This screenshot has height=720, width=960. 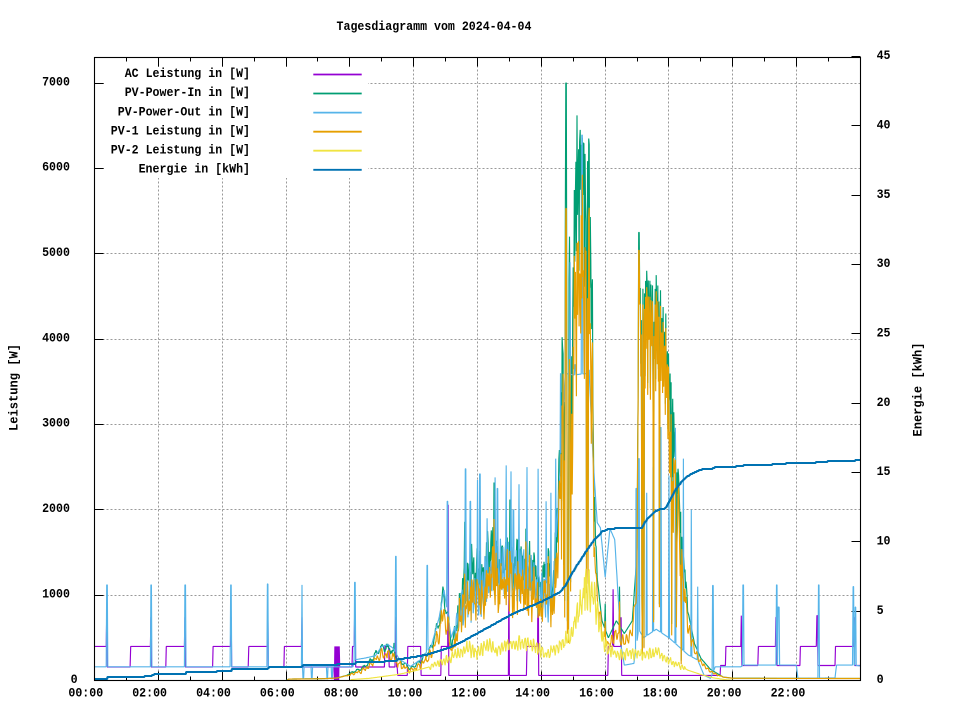 What do you see at coordinates (468, 693) in the screenshot?
I see `svg-text: 12:00` at bounding box center [468, 693].